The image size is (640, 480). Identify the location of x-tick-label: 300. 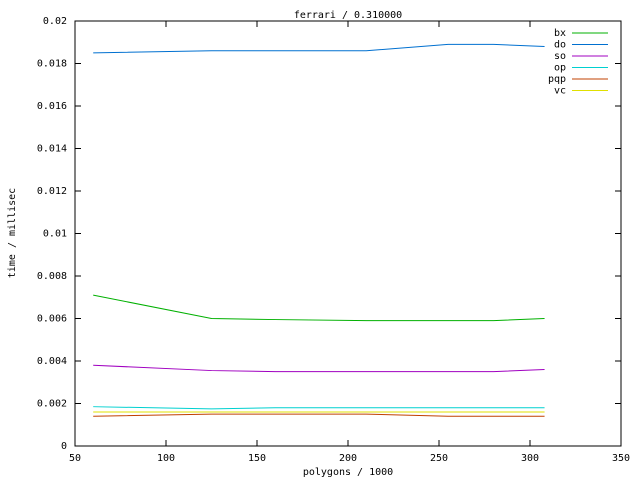
(530, 458).